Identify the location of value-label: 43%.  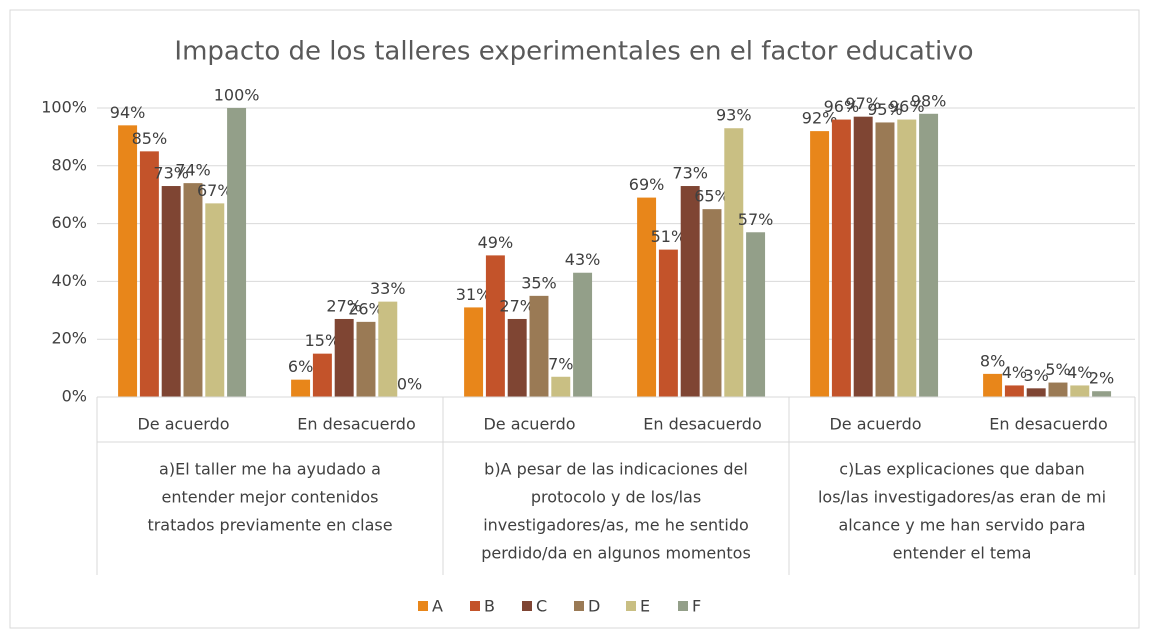
(583, 259).